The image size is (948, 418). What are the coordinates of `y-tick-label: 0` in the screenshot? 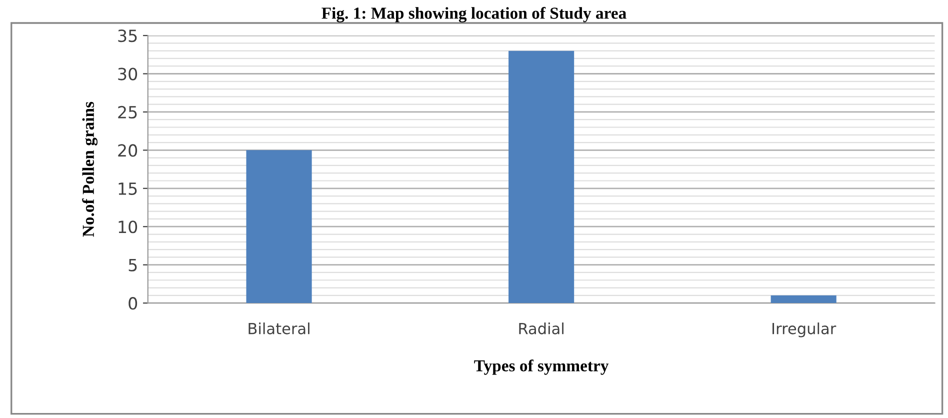 It's located at (133, 303).